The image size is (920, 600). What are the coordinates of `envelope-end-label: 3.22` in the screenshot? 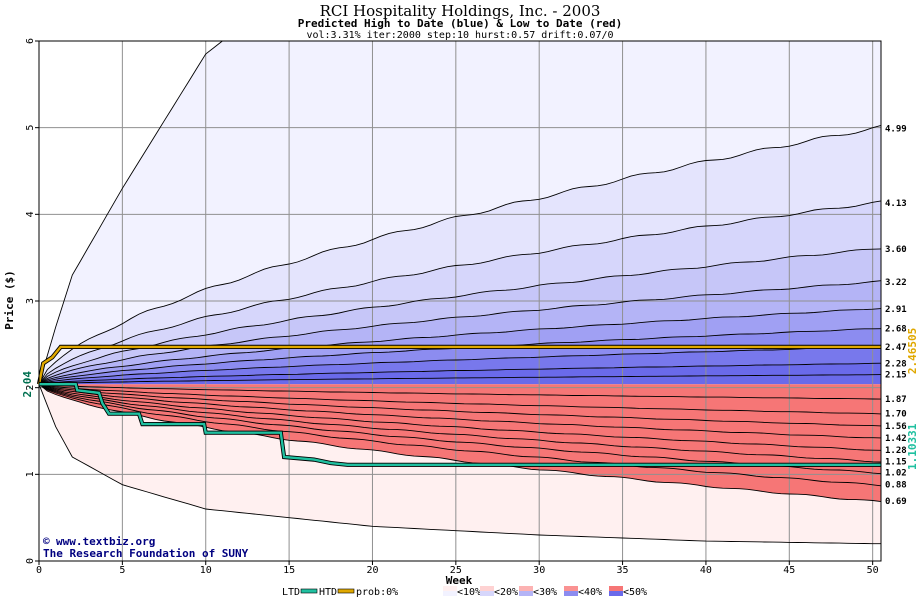 It's located at (896, 283).